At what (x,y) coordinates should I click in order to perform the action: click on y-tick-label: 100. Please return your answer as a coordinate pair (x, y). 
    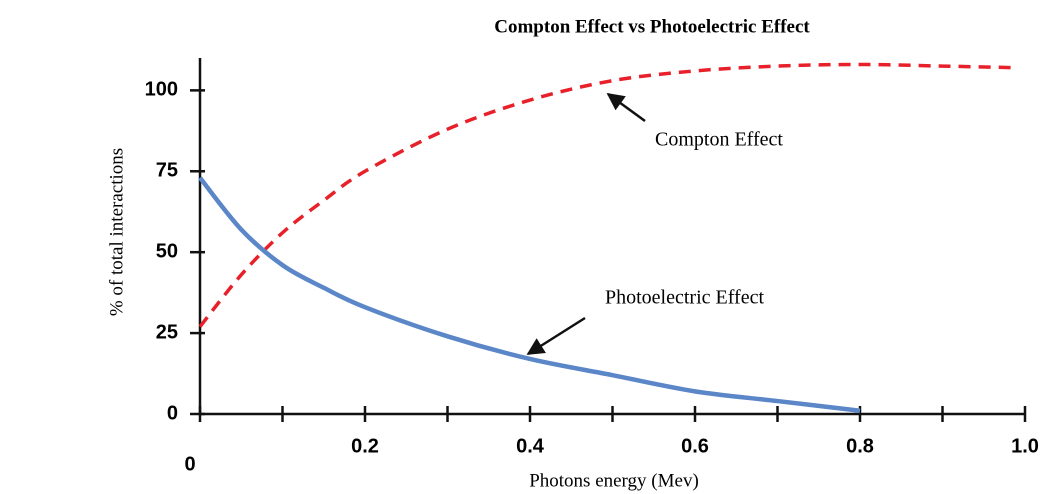
    Looking at the image, I should click on (161, 90).